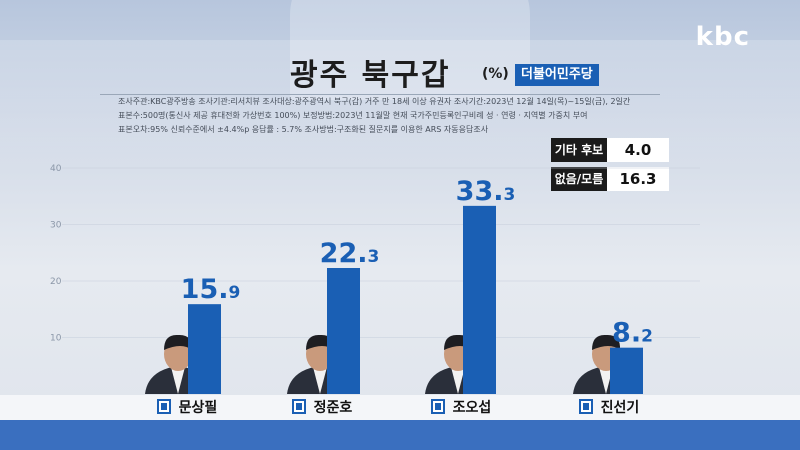 This screenshot has width=800, height=450. Describe the element at coordinates (400, 435) in the screenshot. I see `bottom-band` at that location.